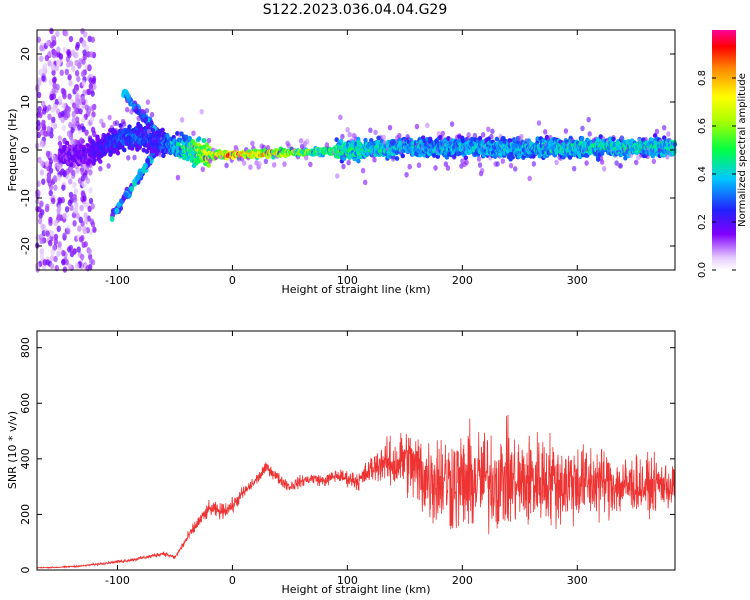 The width and height of the screenshot is (750, 600). Describe the element at coordinates (25, 347) in the screenshot. I see `y-tick-label: 800` at that location.